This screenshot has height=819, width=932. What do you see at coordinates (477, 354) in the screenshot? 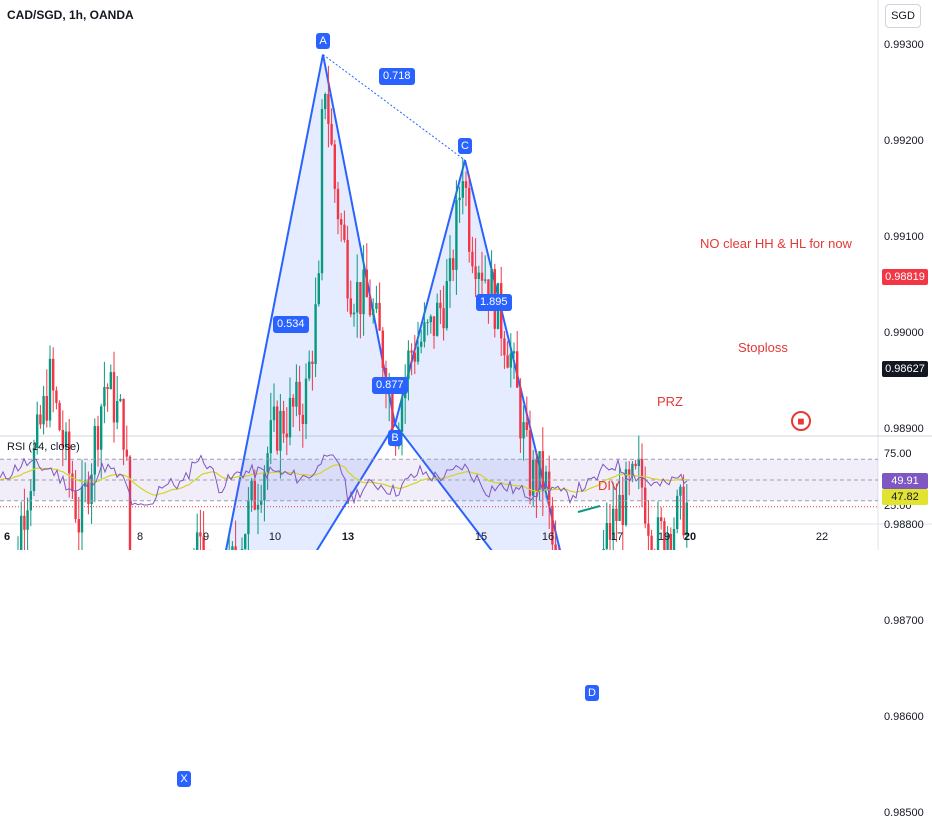
I see `bcd-triangle` at bounding box center [477, 354].